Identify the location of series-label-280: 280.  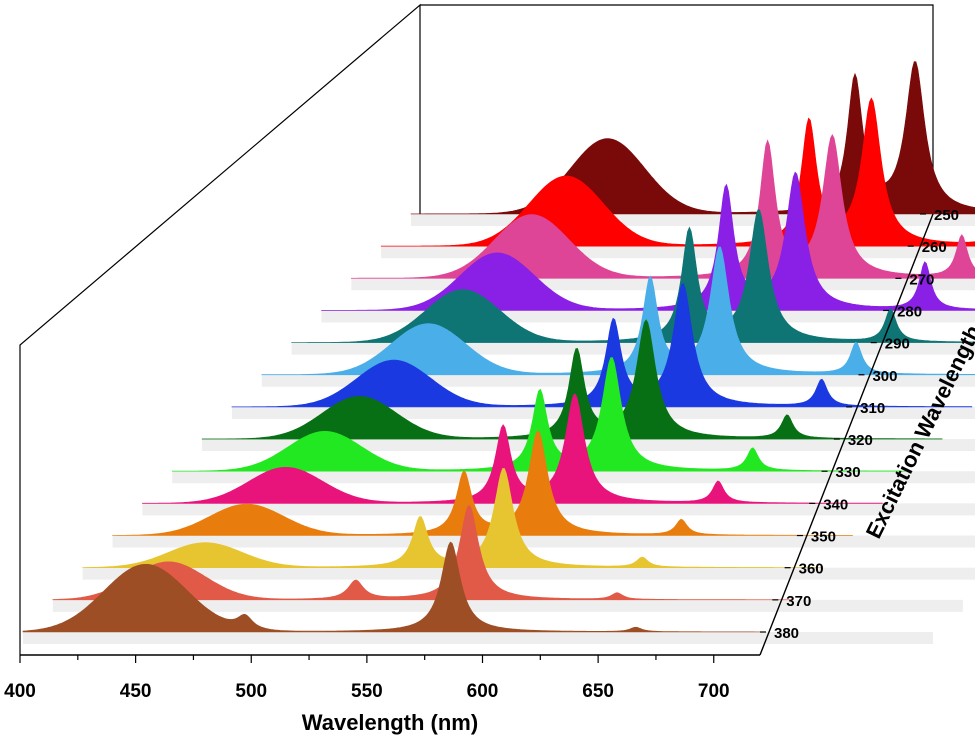
(909, 311).